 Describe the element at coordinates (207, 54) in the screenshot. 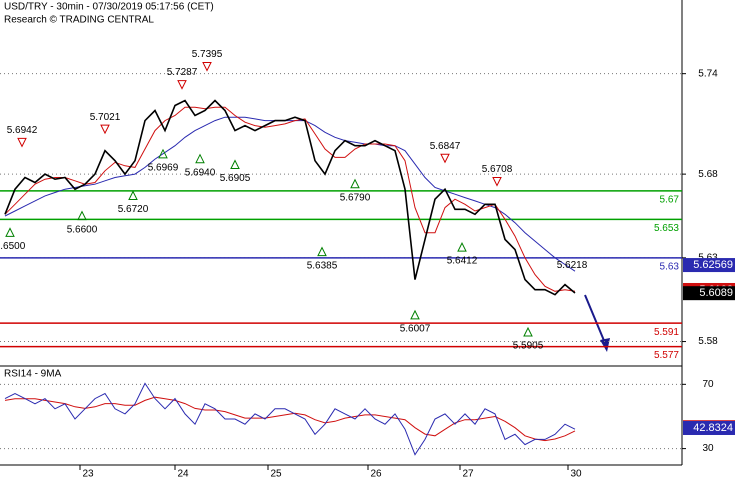

I see `high-label: 5.7395` at that location.